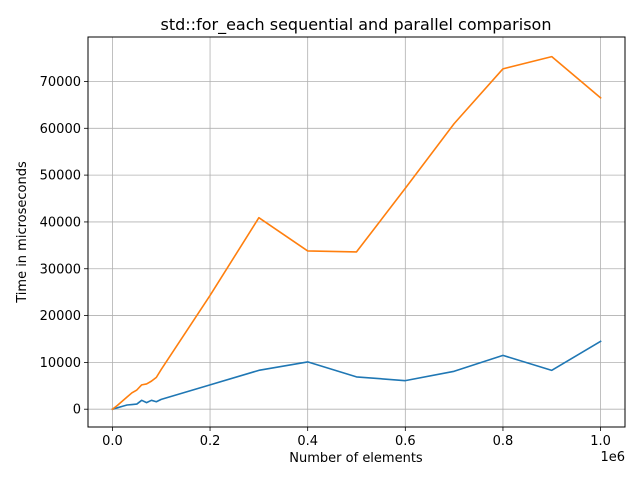  I want to click on y-axis-title: Time in microseconds, so click(22, 232).